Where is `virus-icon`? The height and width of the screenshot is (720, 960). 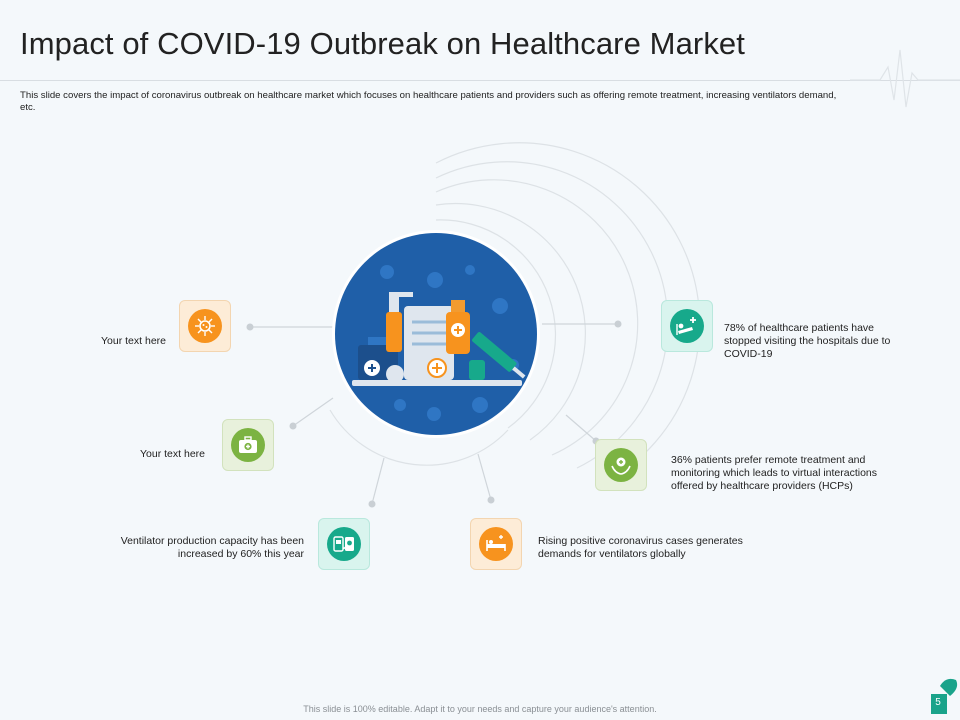 virus-icon is located at coordinates (205, 326).